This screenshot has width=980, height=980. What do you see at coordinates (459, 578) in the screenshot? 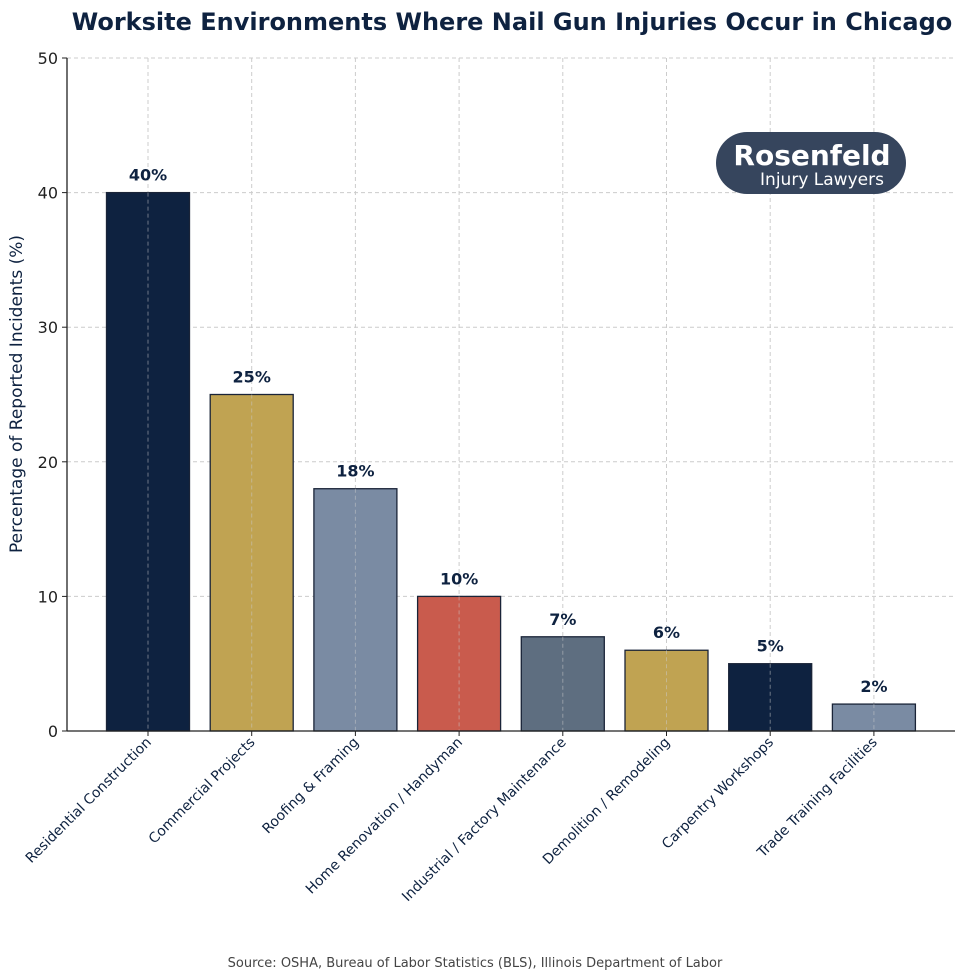
I see `data-label: 10%` at bounding box center [459, 578].